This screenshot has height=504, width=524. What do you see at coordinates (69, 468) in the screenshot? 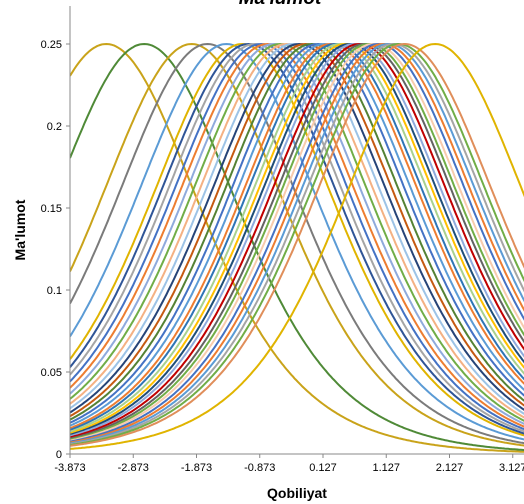
I see `x-tick-label: -3.873` at bounding box center [69, 468].